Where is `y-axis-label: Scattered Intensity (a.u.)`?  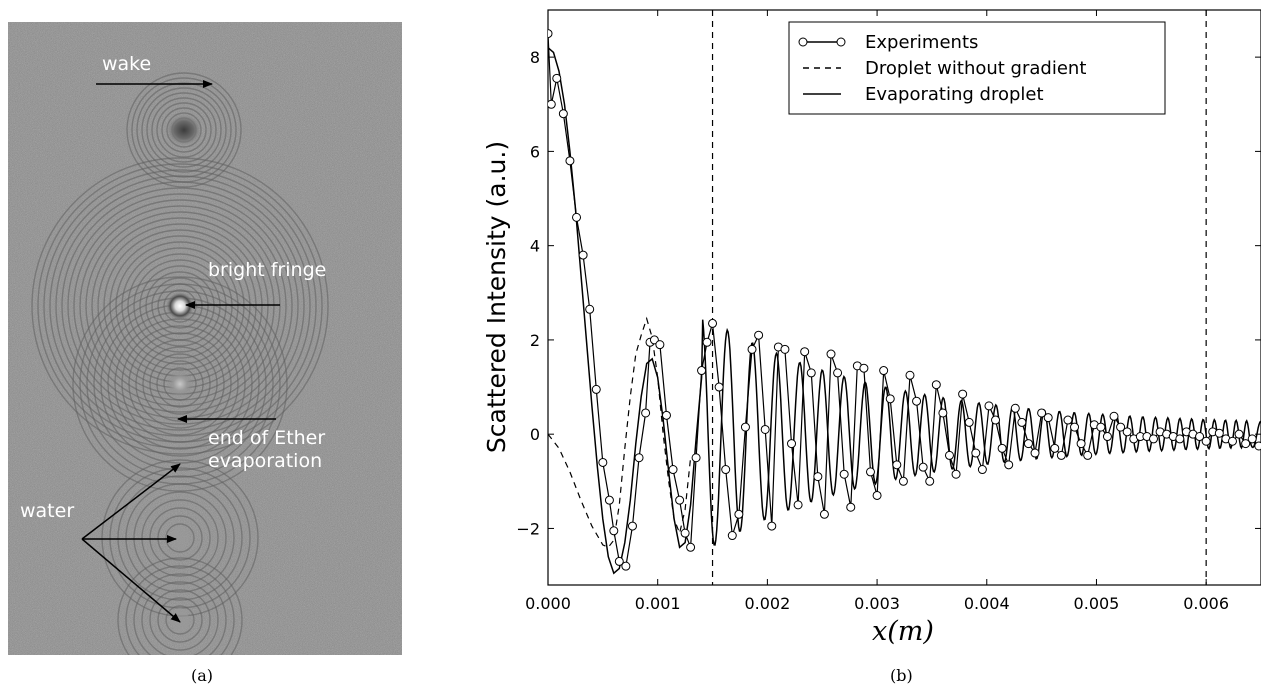
y-axis-label: Scattered Intensity (a.u.) is located at coordinates (496, 297).